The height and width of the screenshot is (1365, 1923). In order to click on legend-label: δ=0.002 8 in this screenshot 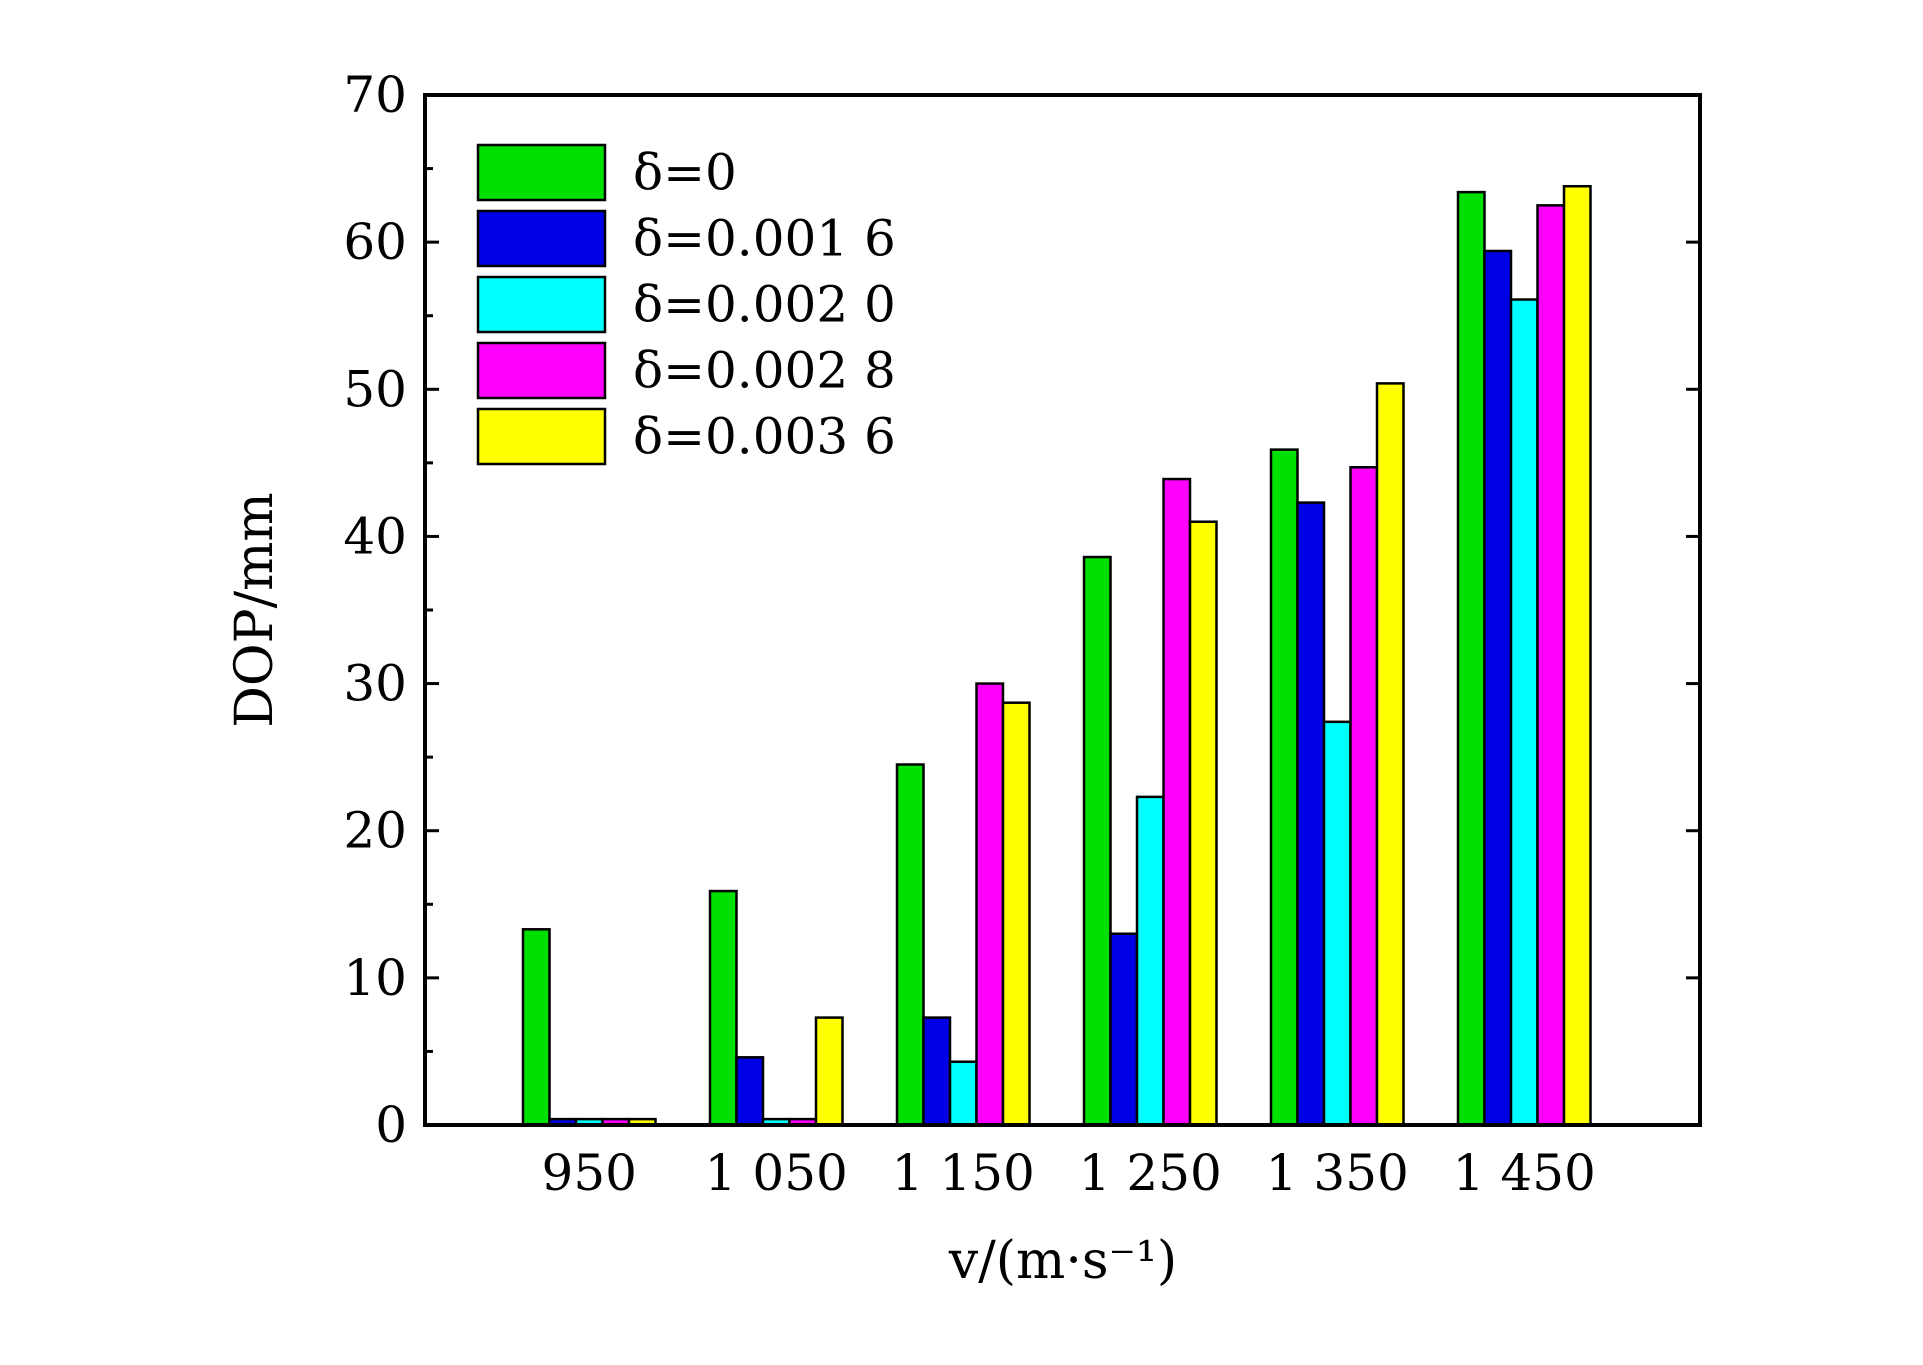, I will do `click(764, 371)`.